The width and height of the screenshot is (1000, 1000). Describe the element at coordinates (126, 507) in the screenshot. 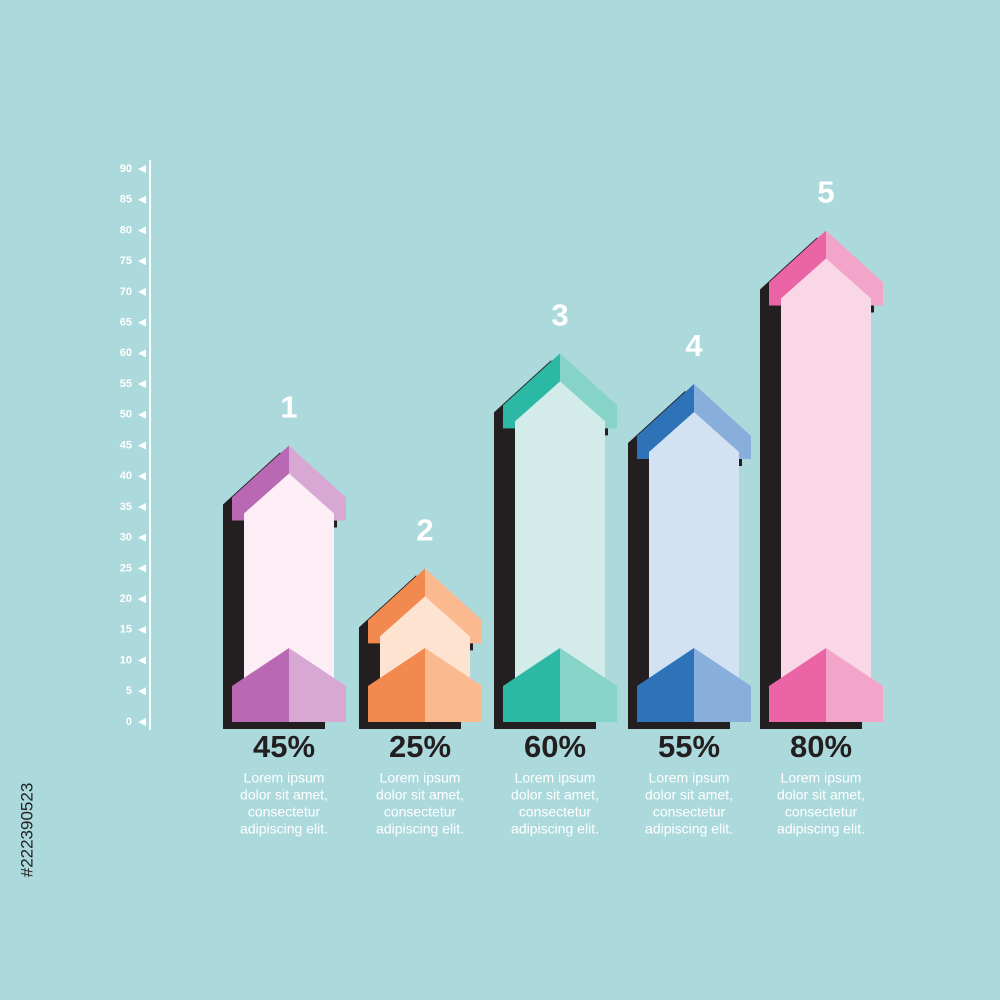

I see `y-tick-label: 35` at that location.